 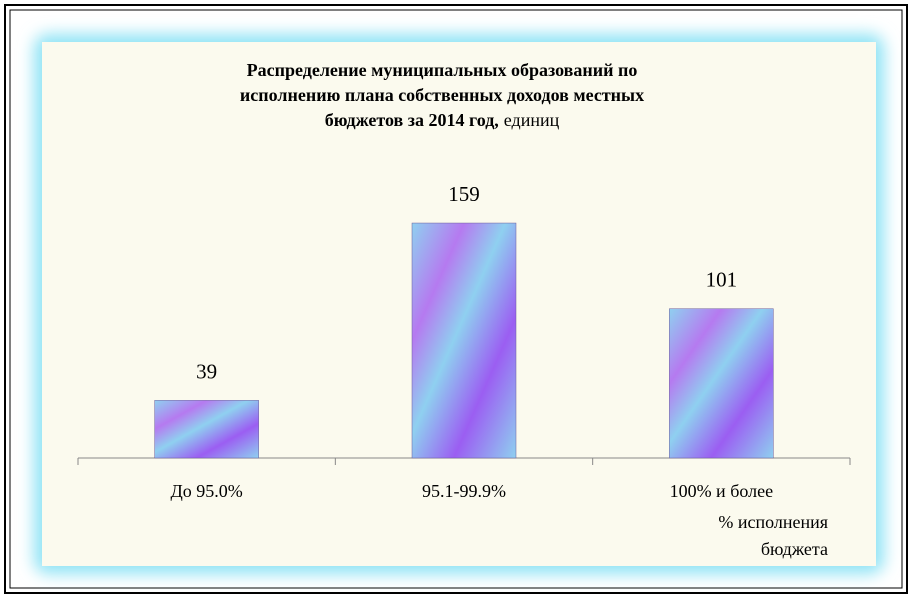 What do you see at coordinates (532, 120) in the screenshot?
I see `title-unit: единиц` at bounding box center [532, 120].